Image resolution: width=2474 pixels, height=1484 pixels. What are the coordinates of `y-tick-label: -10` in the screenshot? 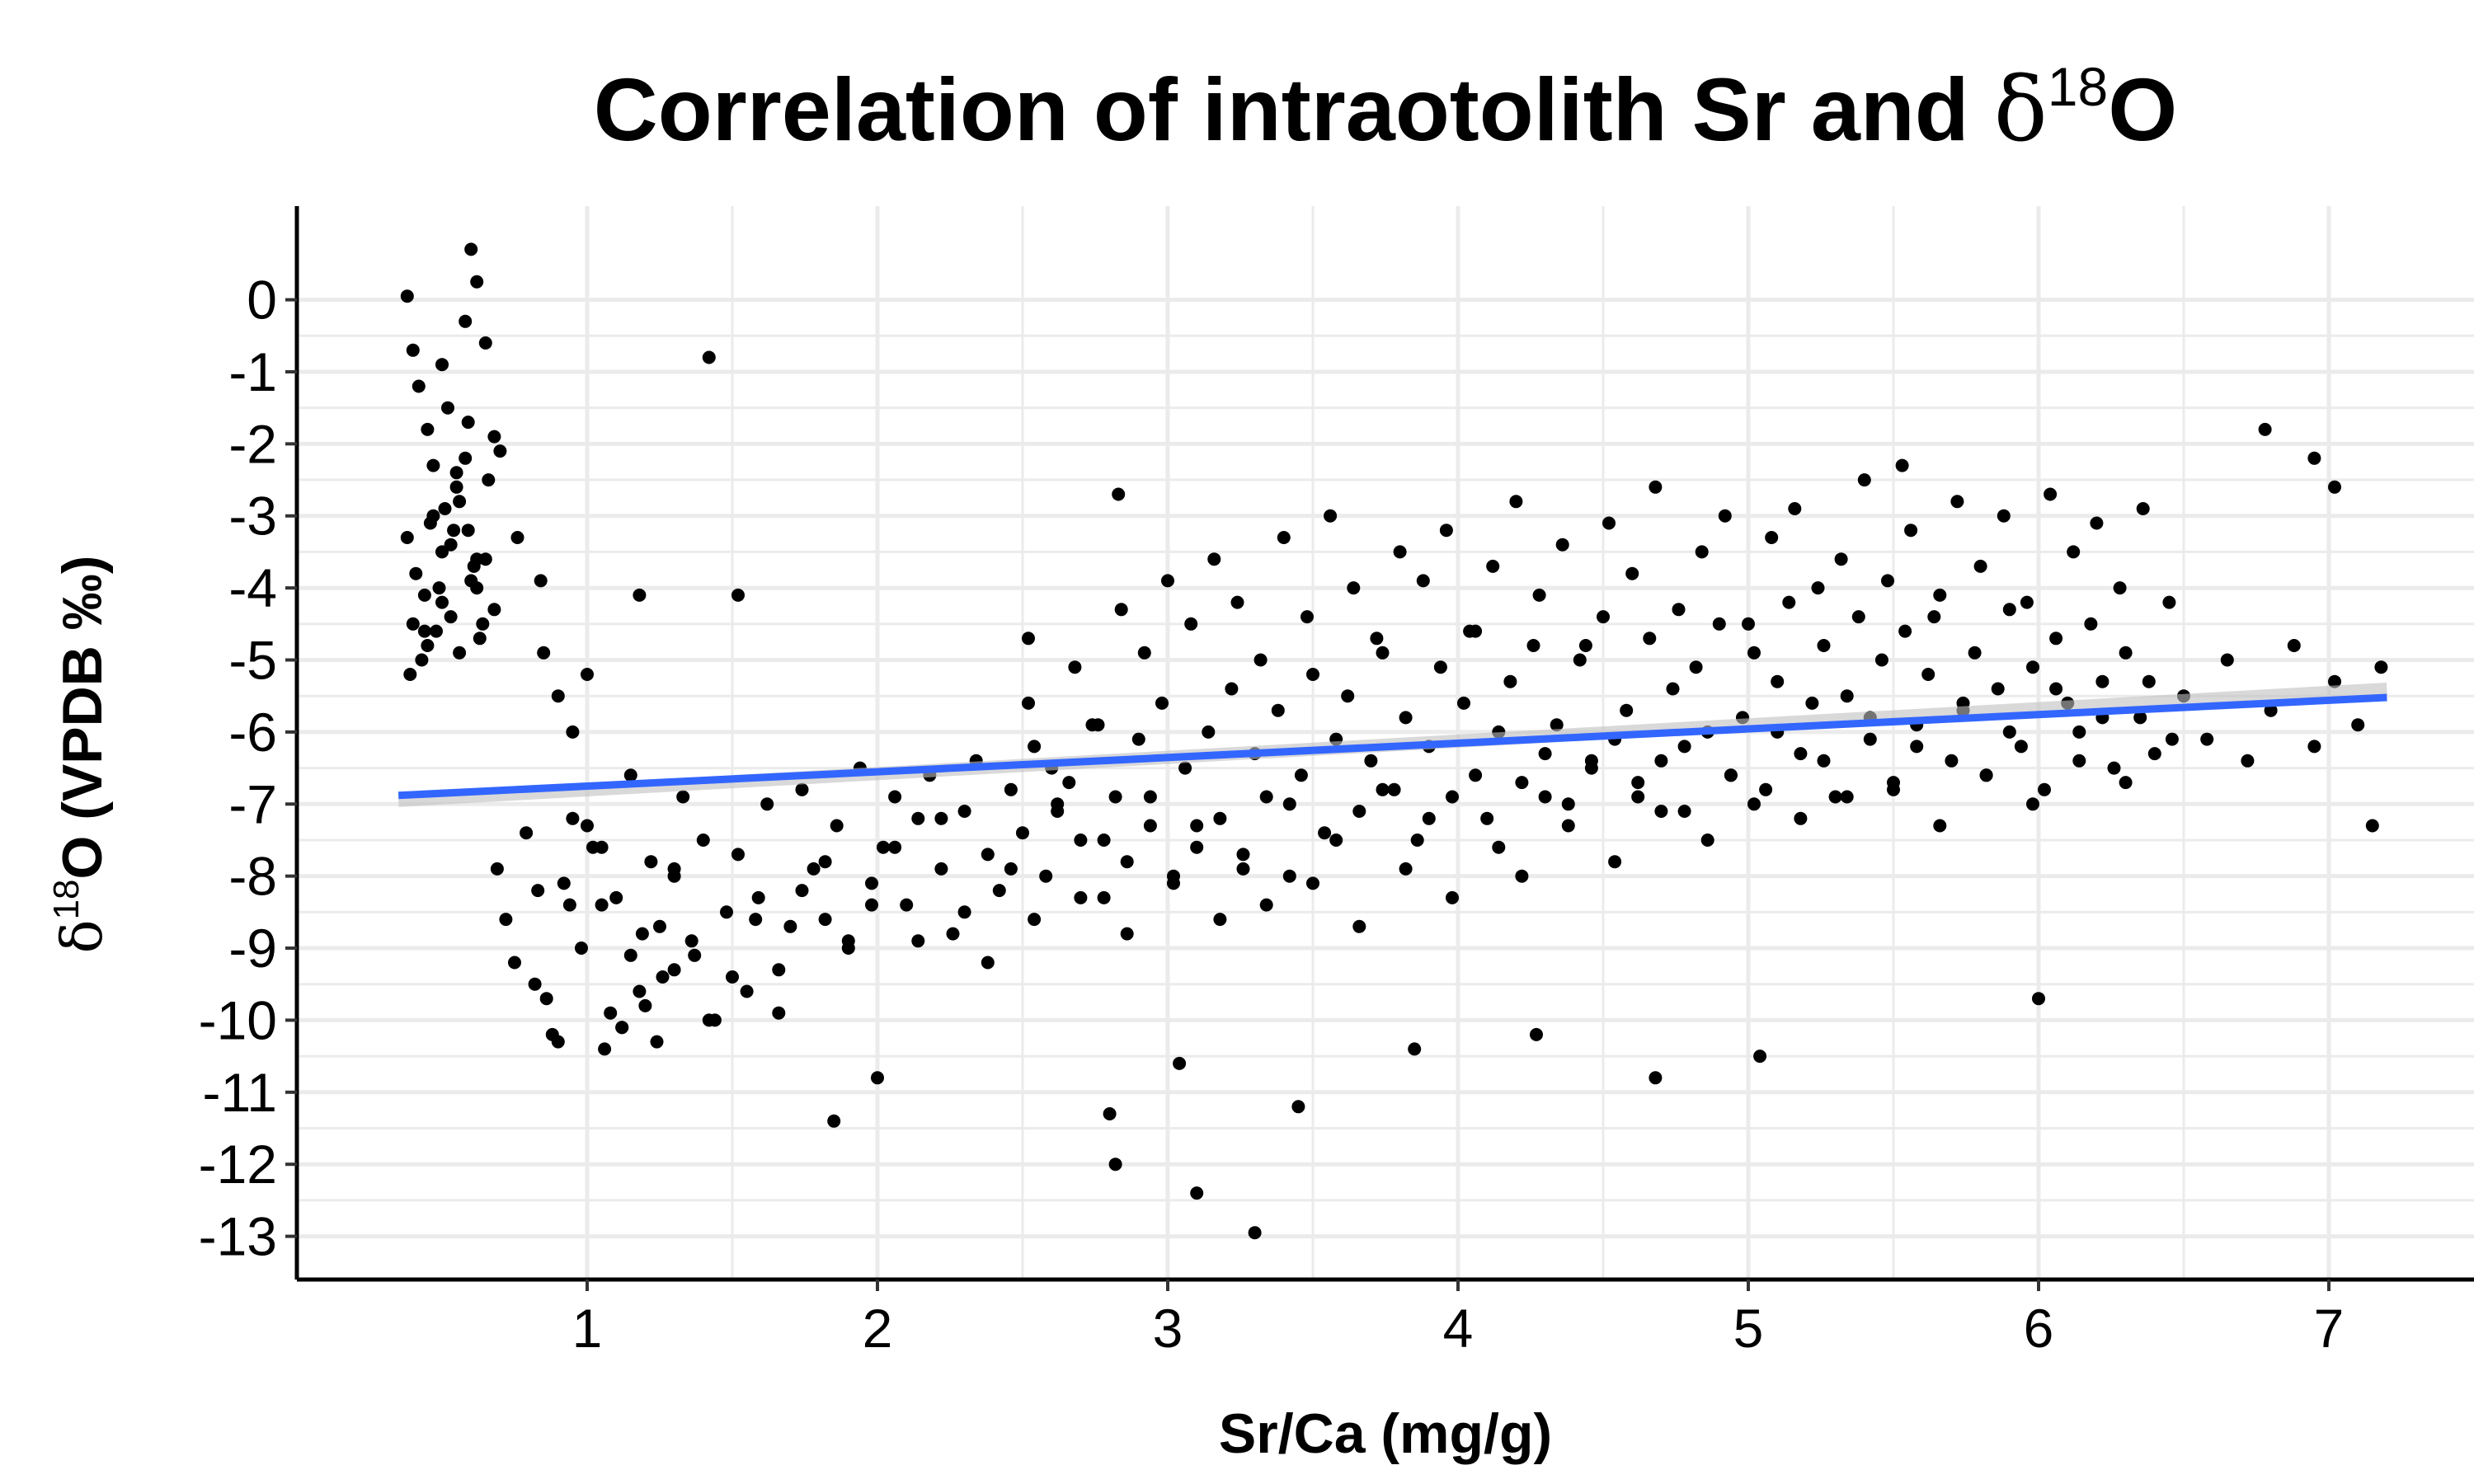 It's located at (238, 1019).